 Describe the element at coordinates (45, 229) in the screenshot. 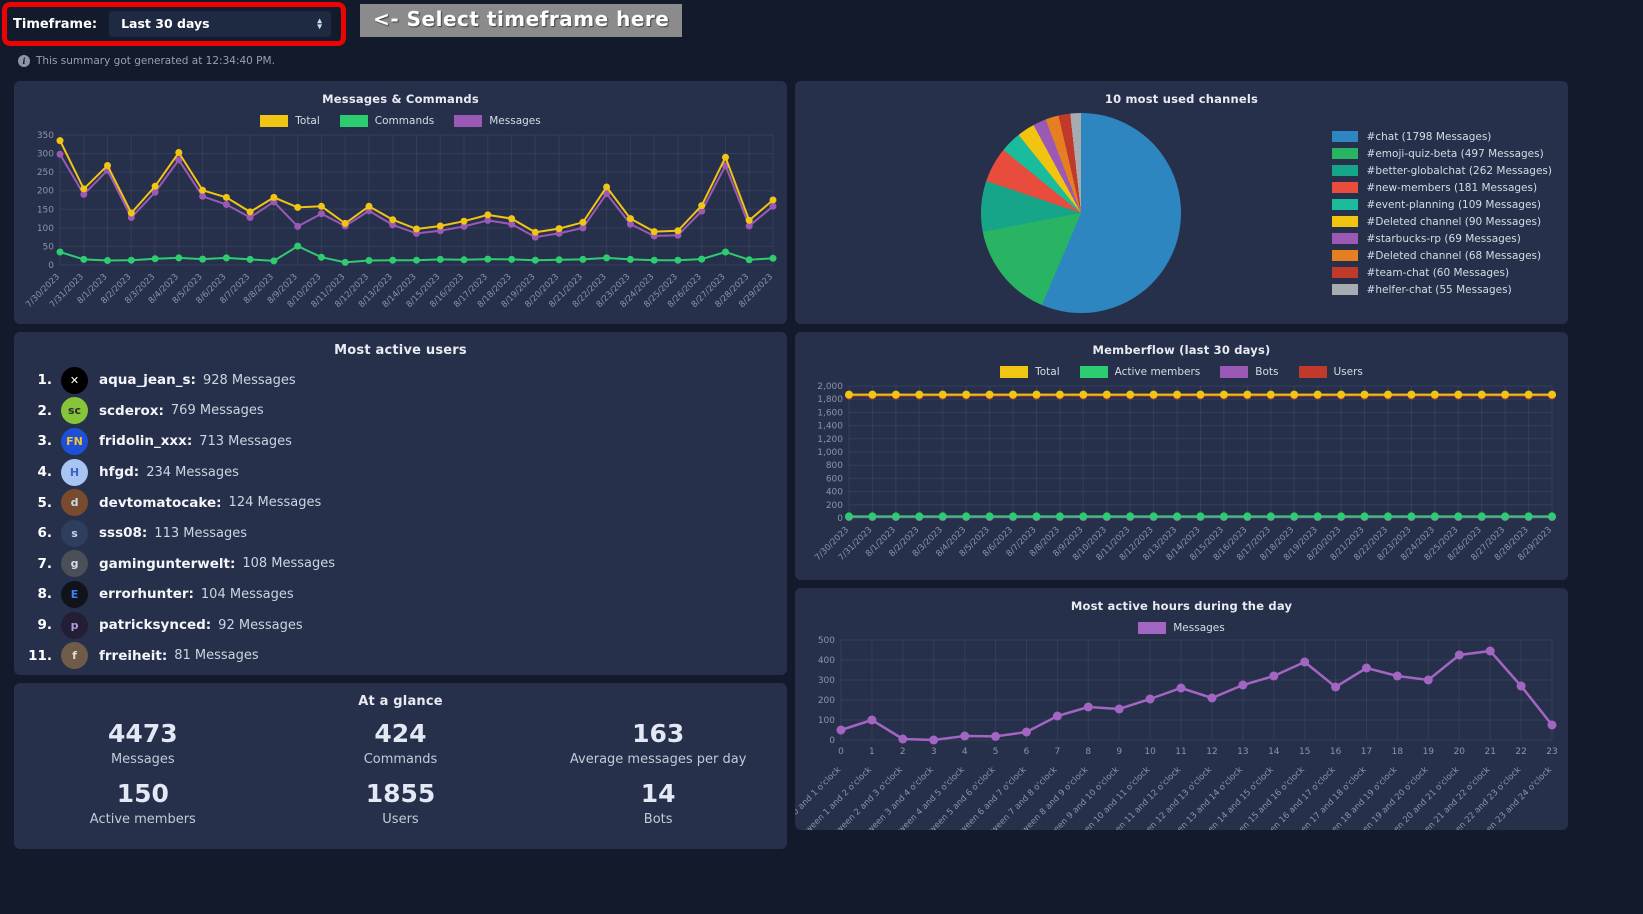

I see `svg-text: 100` at that location.